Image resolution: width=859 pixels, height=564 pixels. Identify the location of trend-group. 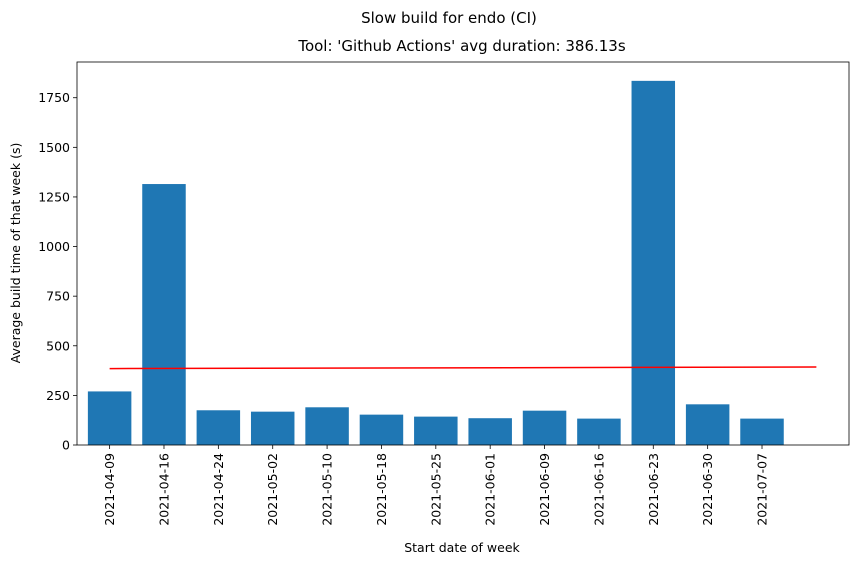
(463, 368).